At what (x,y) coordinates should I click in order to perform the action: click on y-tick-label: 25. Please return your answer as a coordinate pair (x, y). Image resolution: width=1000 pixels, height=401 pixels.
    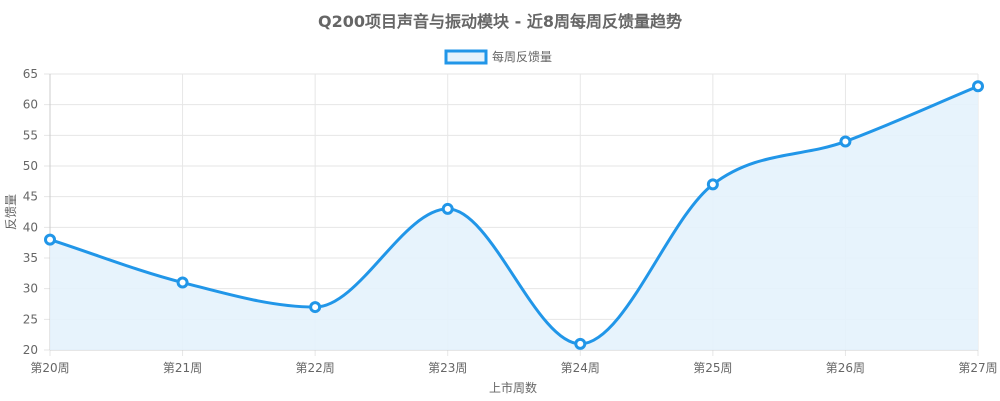
    Looking at the image, I should click on (30, 319).